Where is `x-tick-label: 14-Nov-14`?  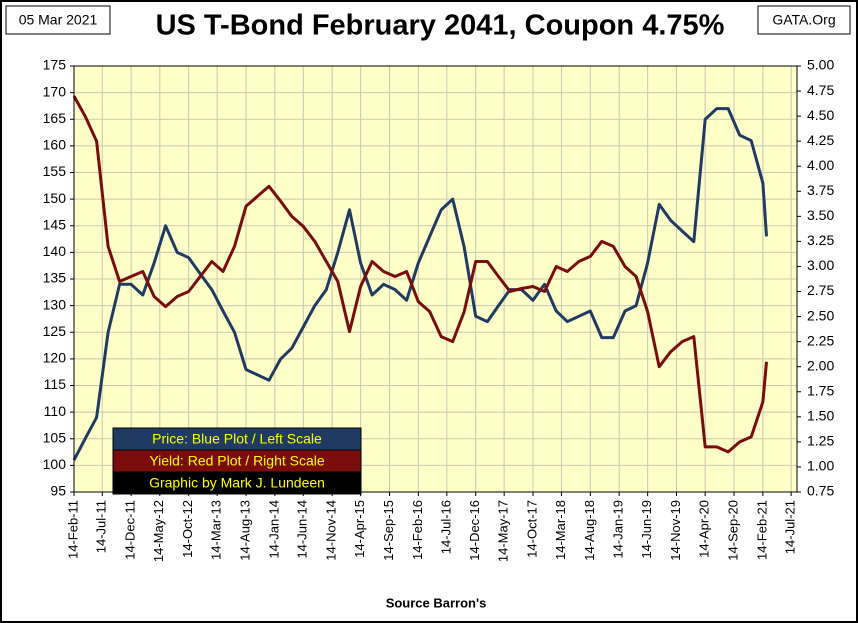
x-tick-label: 14-Nov-14 is located at coordinates (331, 530).